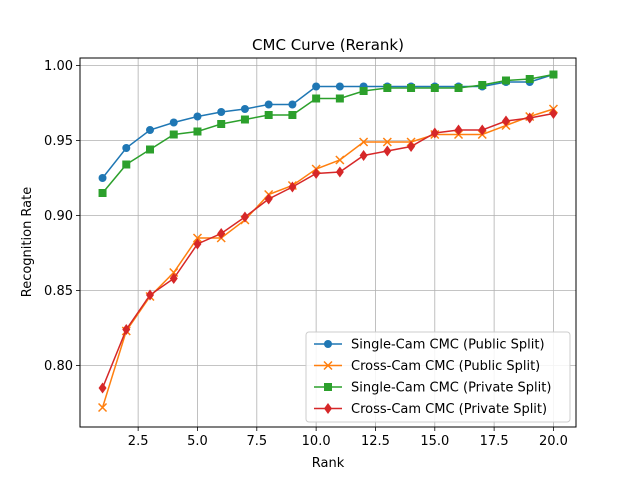 This screenshot has height=480, width=640. I want to click on legend-item: Single-Cam CMC (Public Split), so click(429, 345).